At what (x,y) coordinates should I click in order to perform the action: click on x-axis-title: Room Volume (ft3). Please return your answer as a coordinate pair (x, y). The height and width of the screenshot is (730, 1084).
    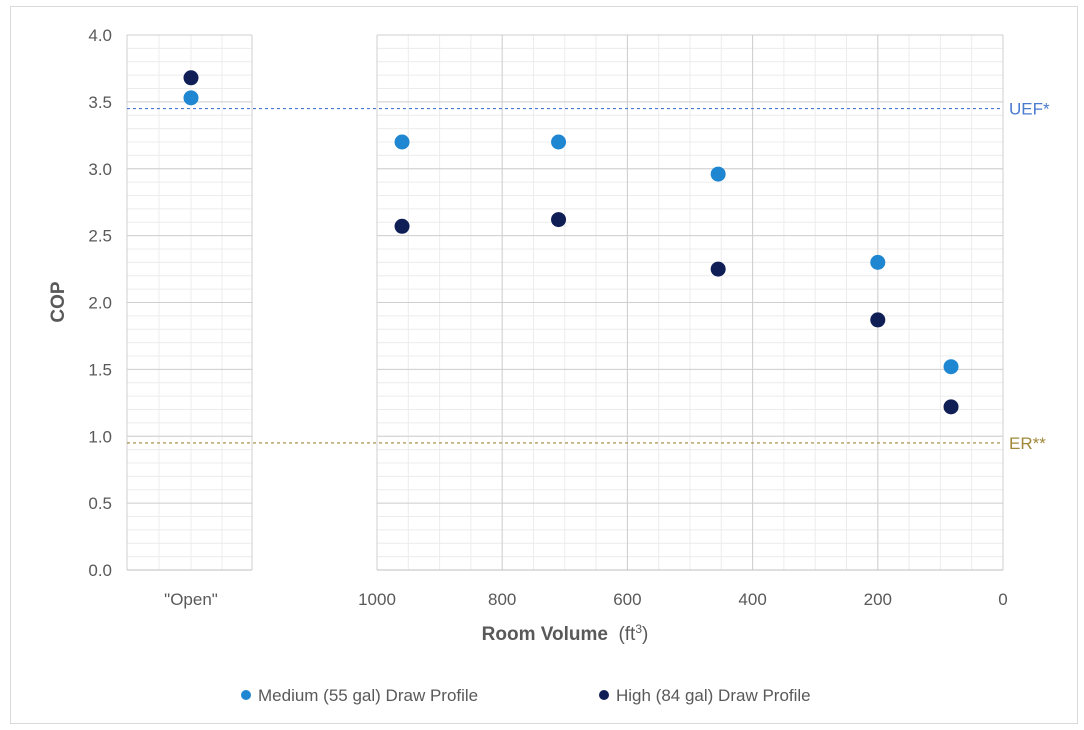
    Looking at the image, I should click on (565, 633).